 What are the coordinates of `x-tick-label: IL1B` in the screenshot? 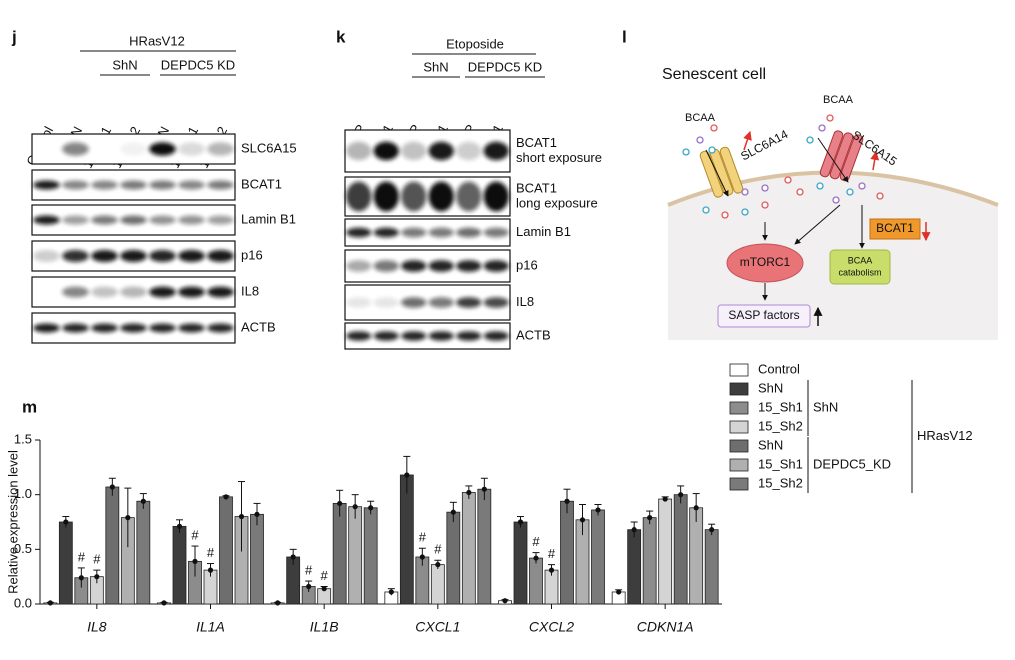 It's located at (324, 627).